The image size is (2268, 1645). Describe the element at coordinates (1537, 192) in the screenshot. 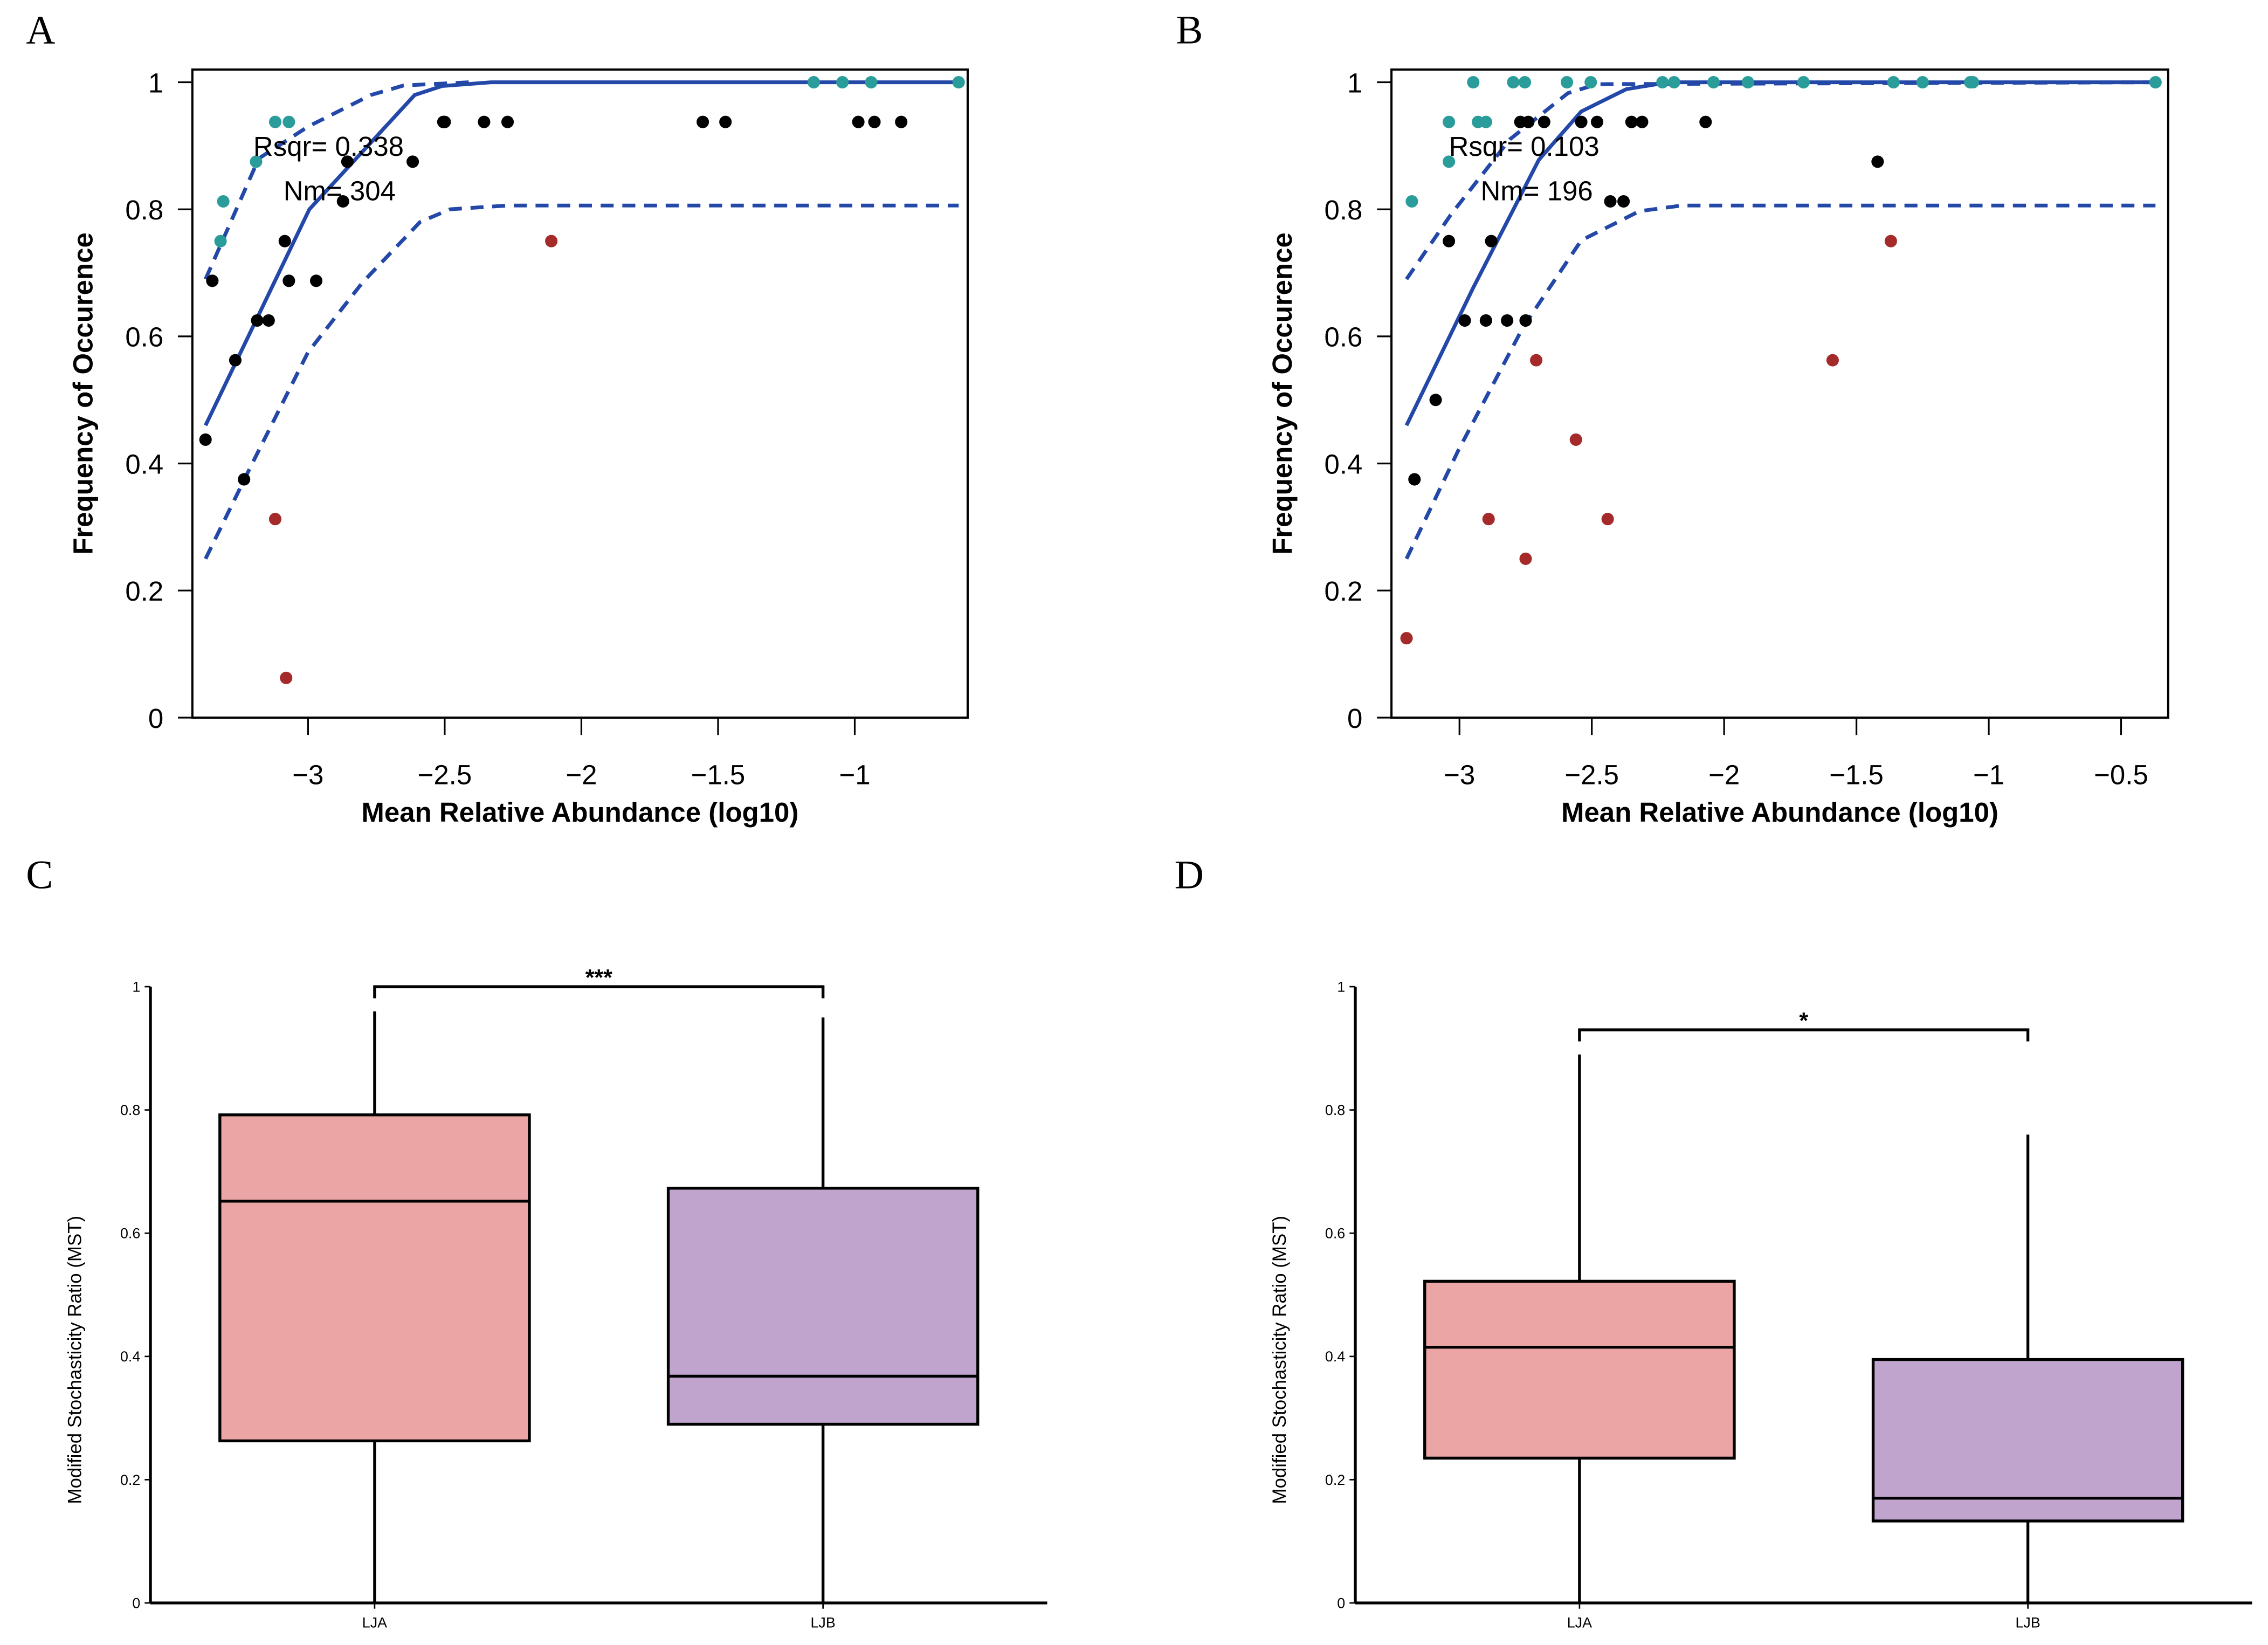

I see `annotation-text: Nm= 196` at that location.